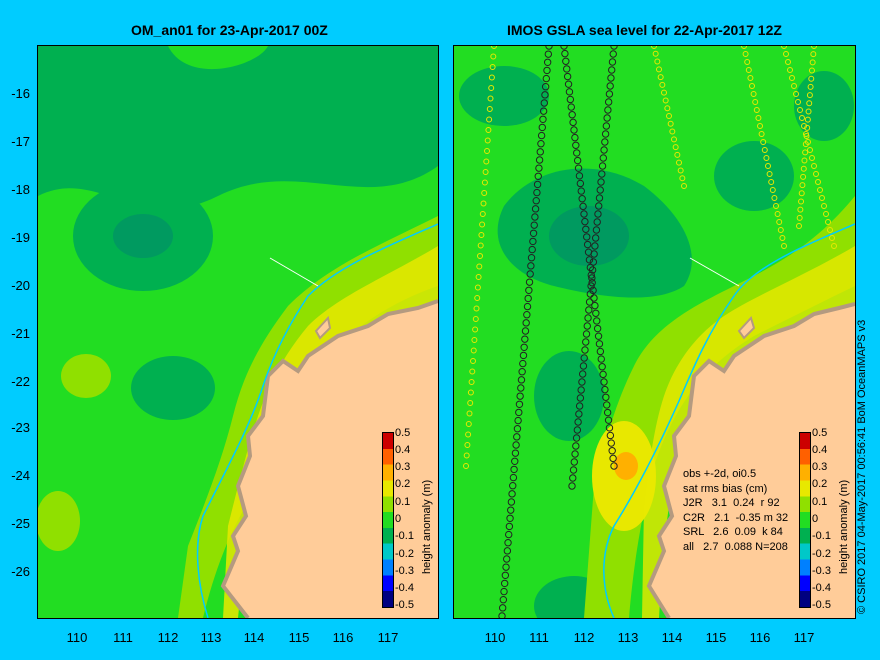 This screenshot has height=660, width=880. What do you see at coordinates (820, 450) in the screenshot?
I see `colorbar-tick-right: 0.4` at bounding box center [820, 450].